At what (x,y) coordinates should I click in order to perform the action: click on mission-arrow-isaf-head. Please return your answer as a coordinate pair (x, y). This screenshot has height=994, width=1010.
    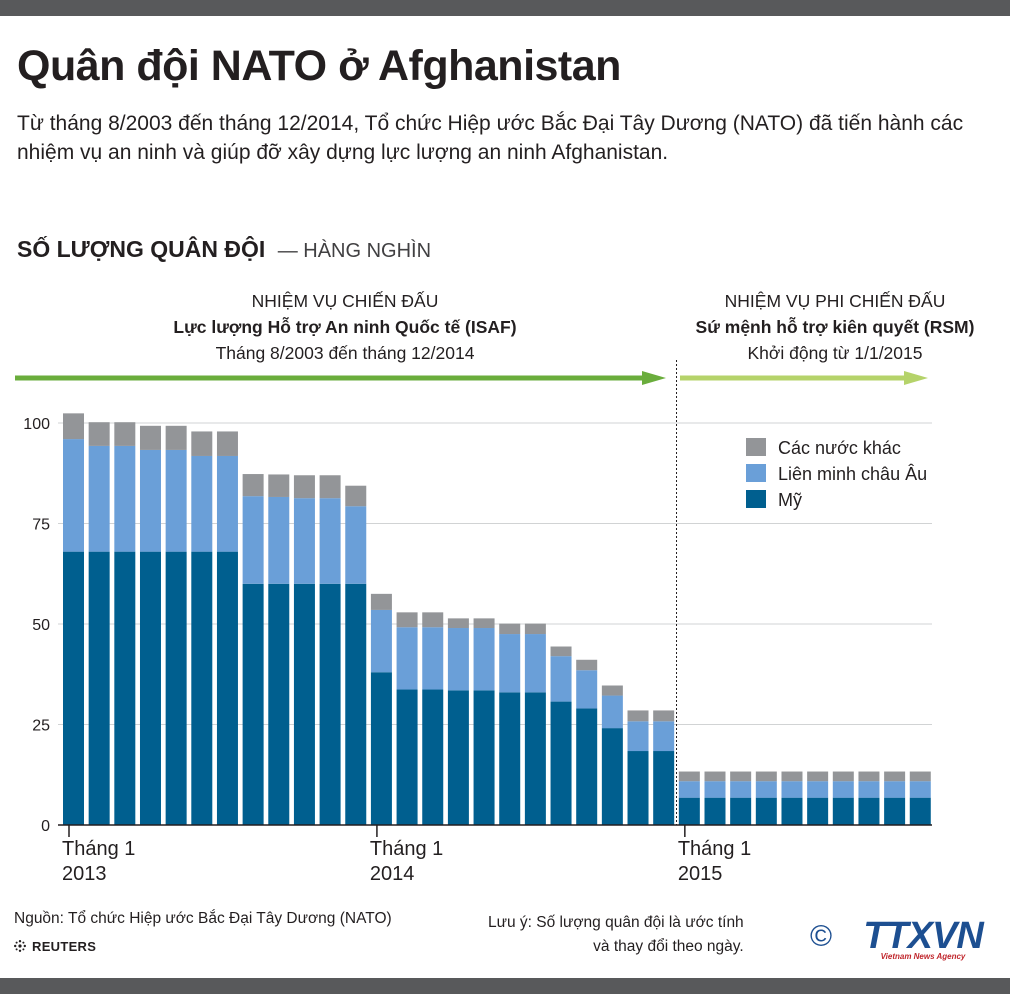
    Looking at the image, I should click on (654, 378).